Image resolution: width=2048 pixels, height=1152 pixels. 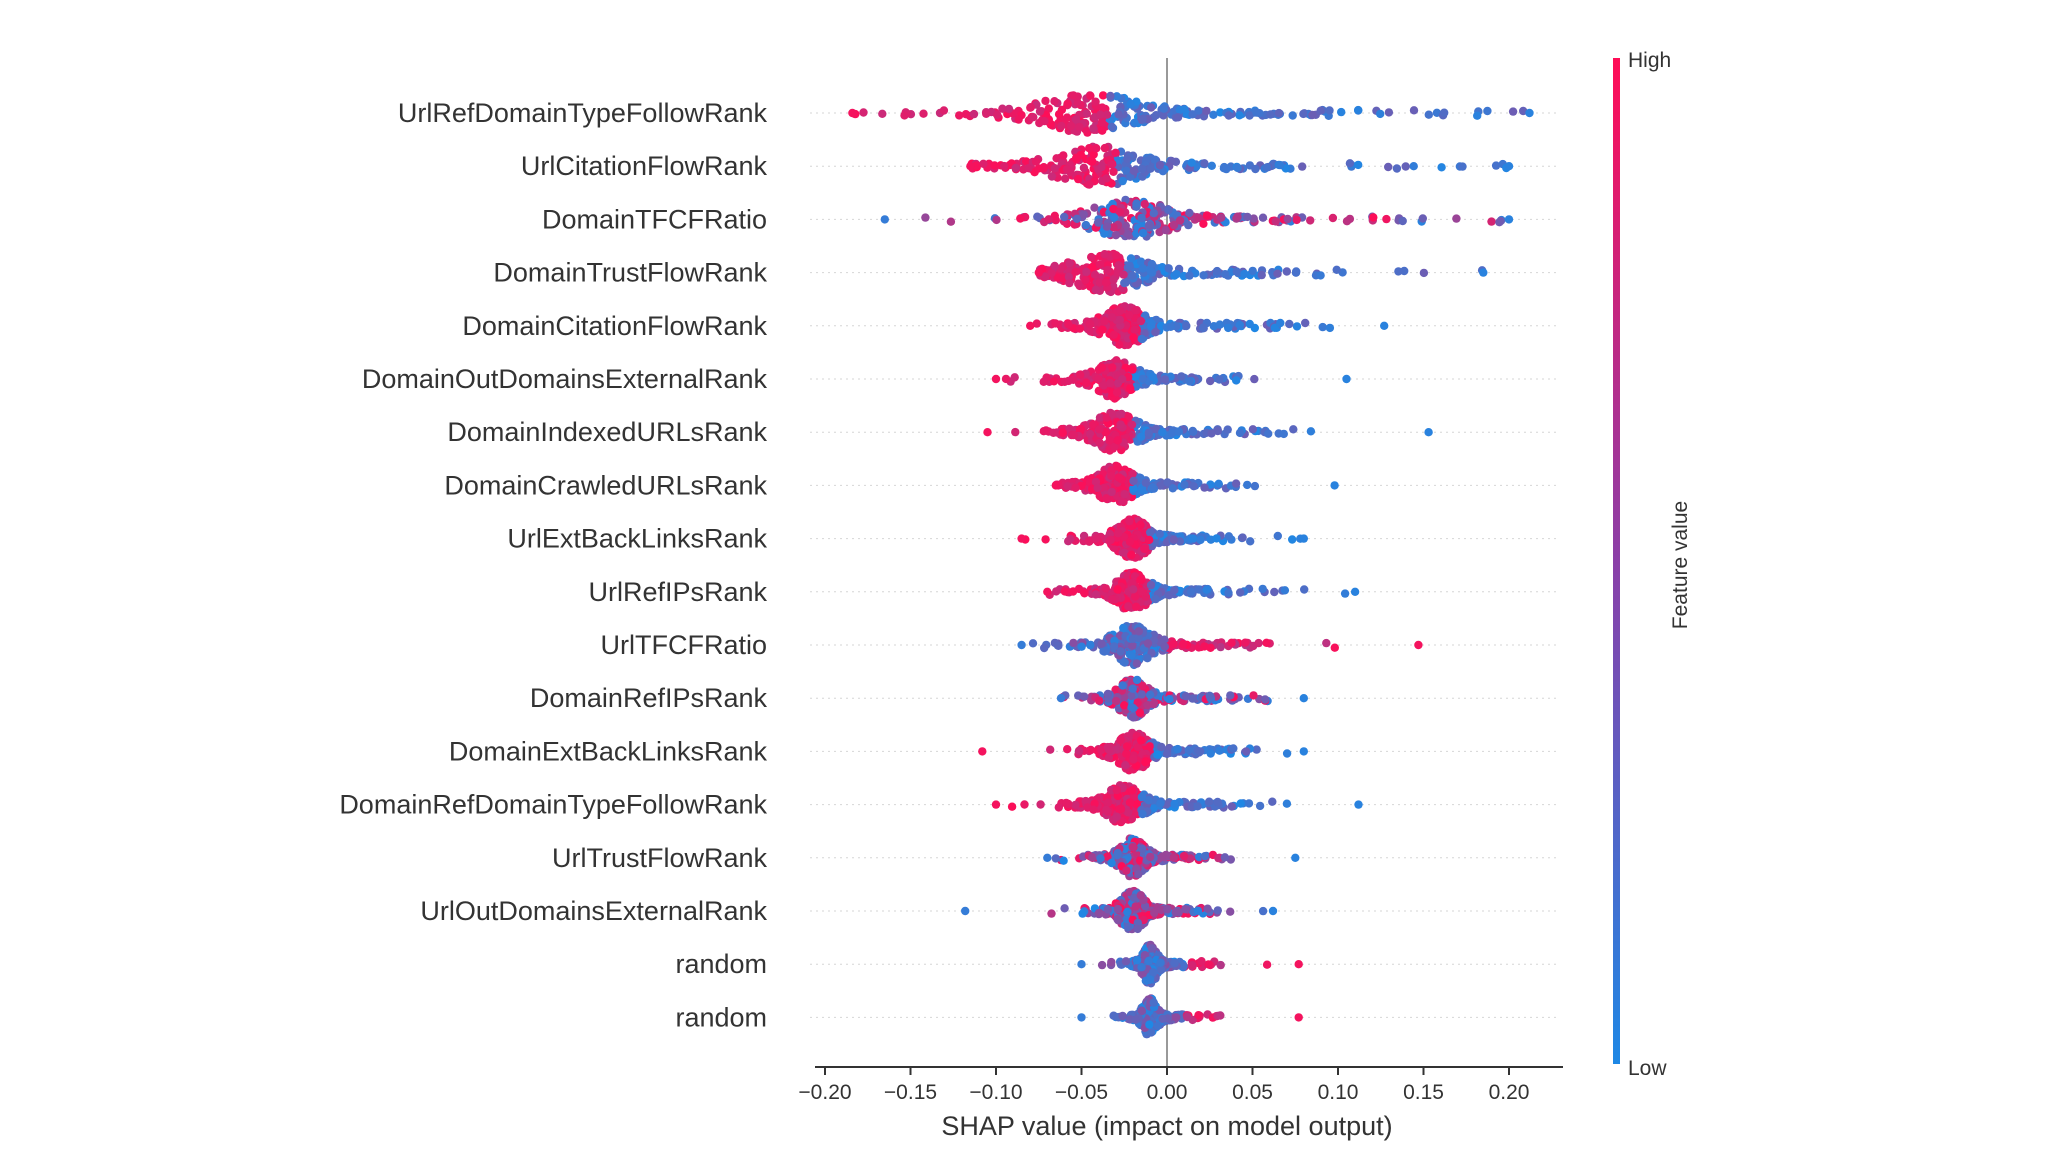 I want to click on feature-label: UrlExtBackLinksRank, so click(x=637, y=539).